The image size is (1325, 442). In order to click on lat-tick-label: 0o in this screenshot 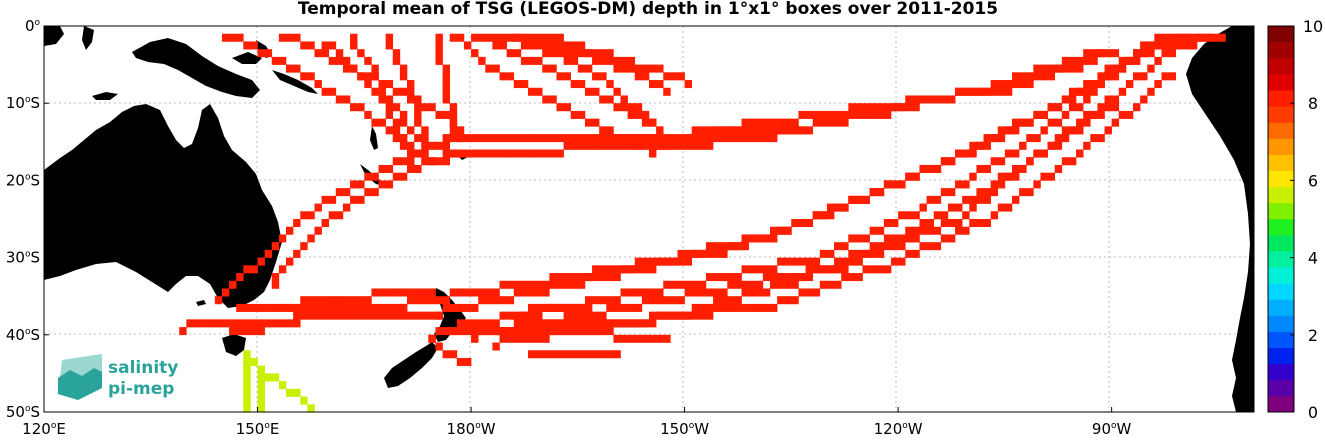, I will do `click(33, 26)`.